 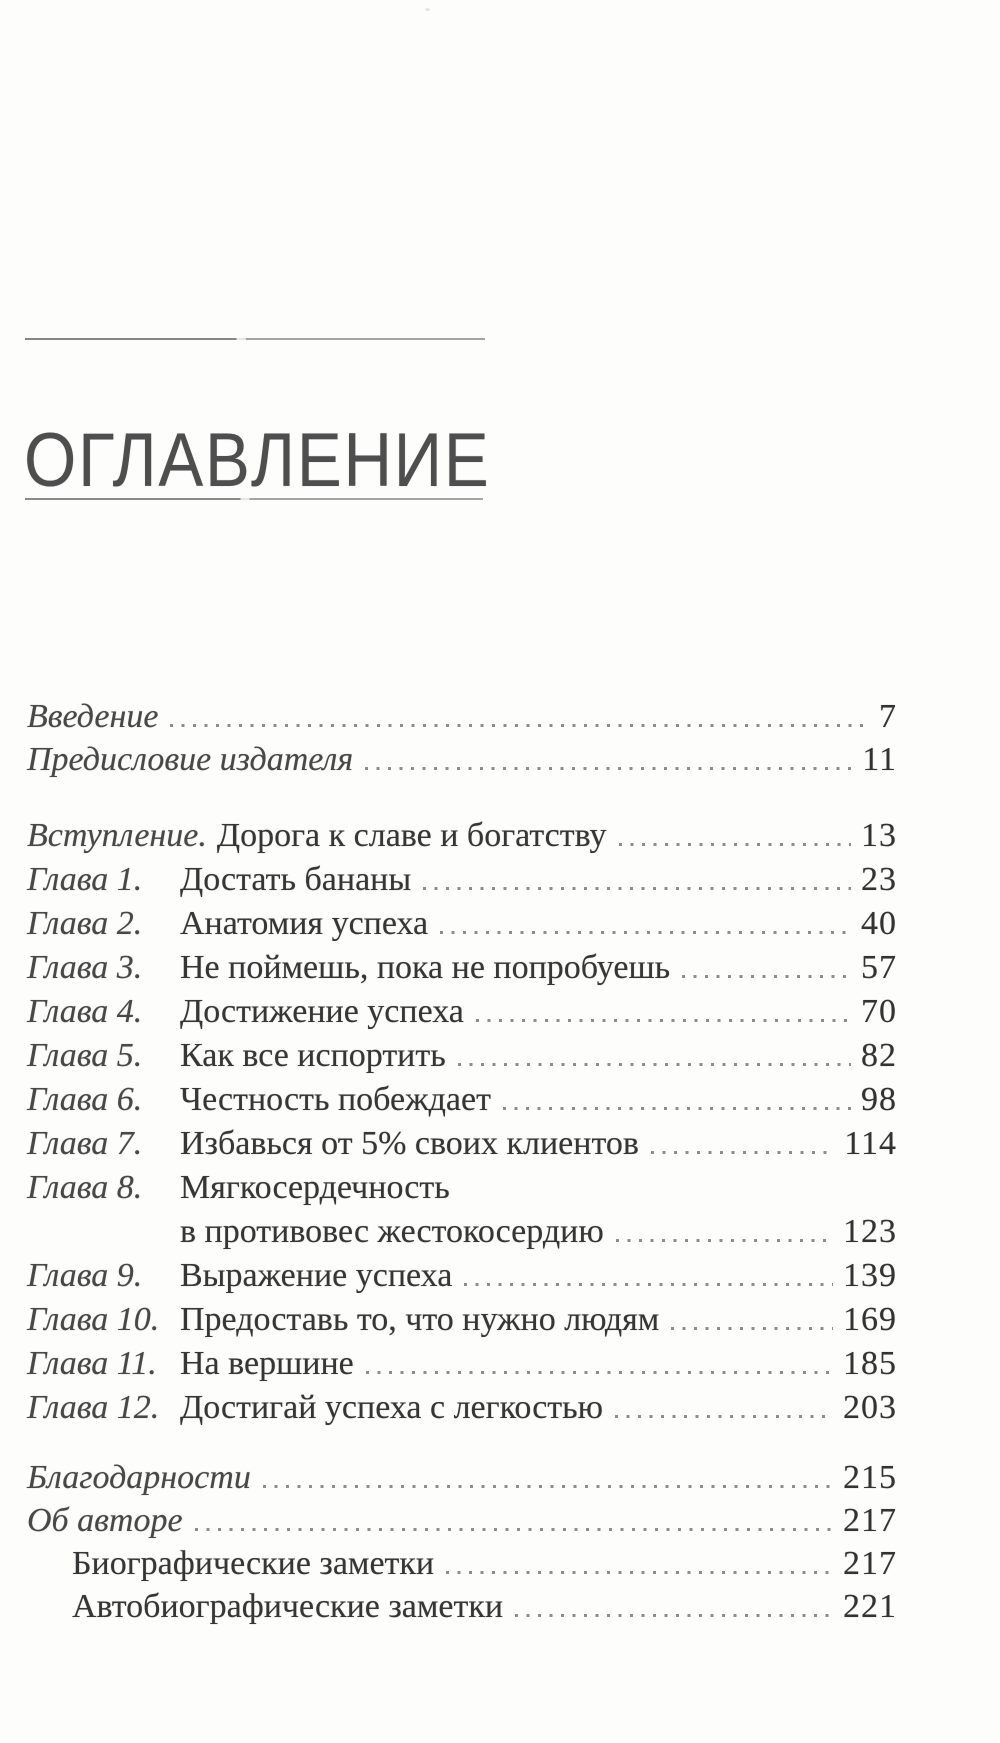 I want to click on page-number: 123, so click(x=870, y=1231).